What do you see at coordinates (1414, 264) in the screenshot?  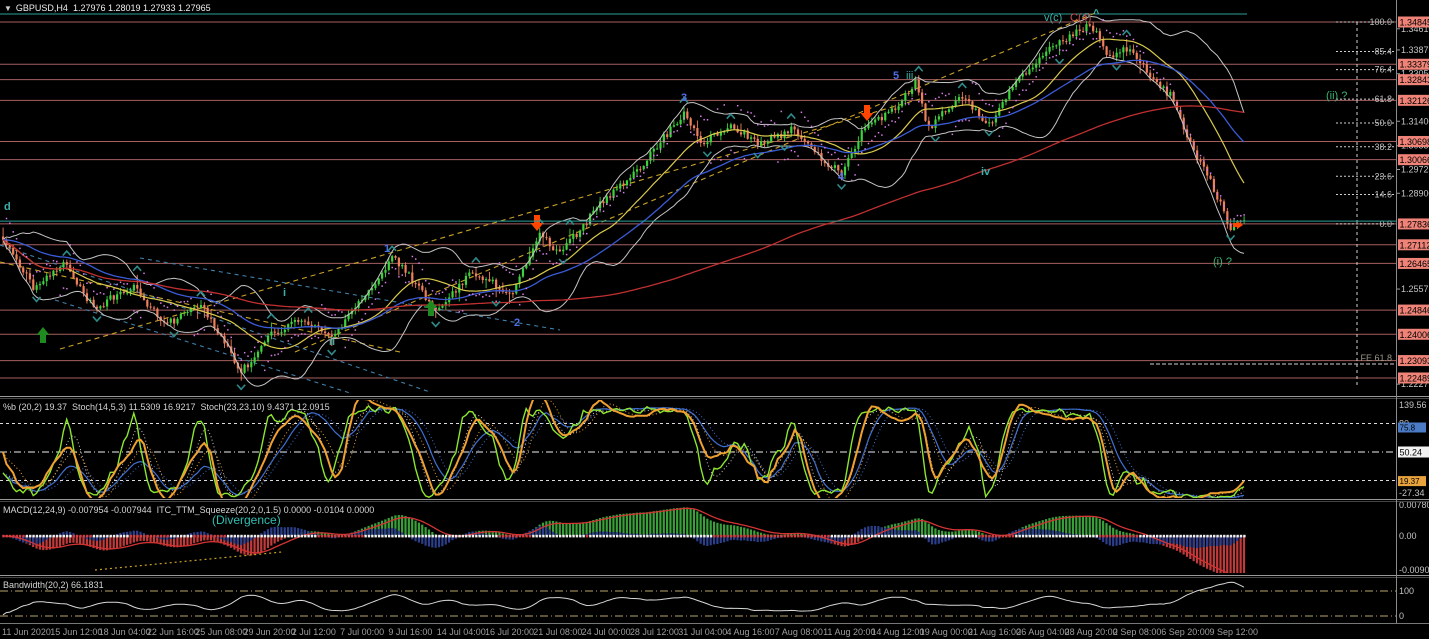 I see `svg-text: 1.26465` at bounding box center [1414, 264].